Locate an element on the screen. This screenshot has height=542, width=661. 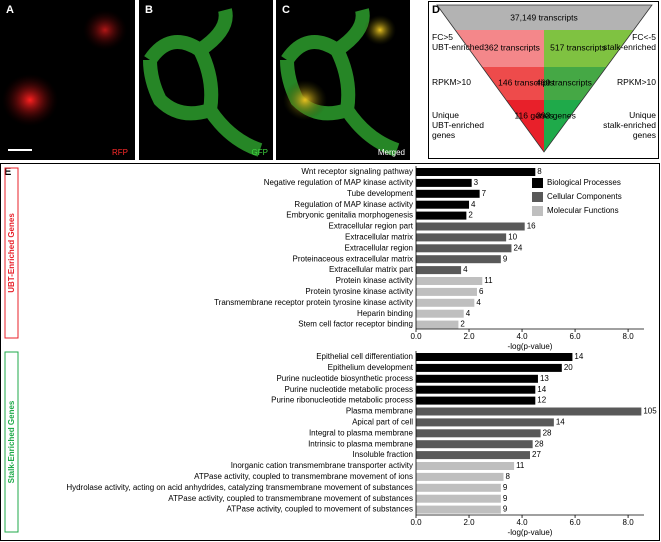
cell-text: 116 genes is located at coordinates (533, 115).